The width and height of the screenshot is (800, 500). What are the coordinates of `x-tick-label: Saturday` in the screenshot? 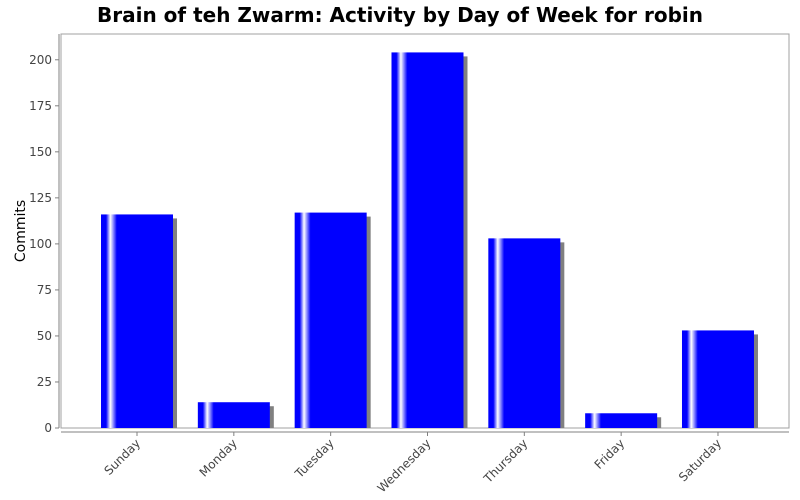 It's located at (700, 460).